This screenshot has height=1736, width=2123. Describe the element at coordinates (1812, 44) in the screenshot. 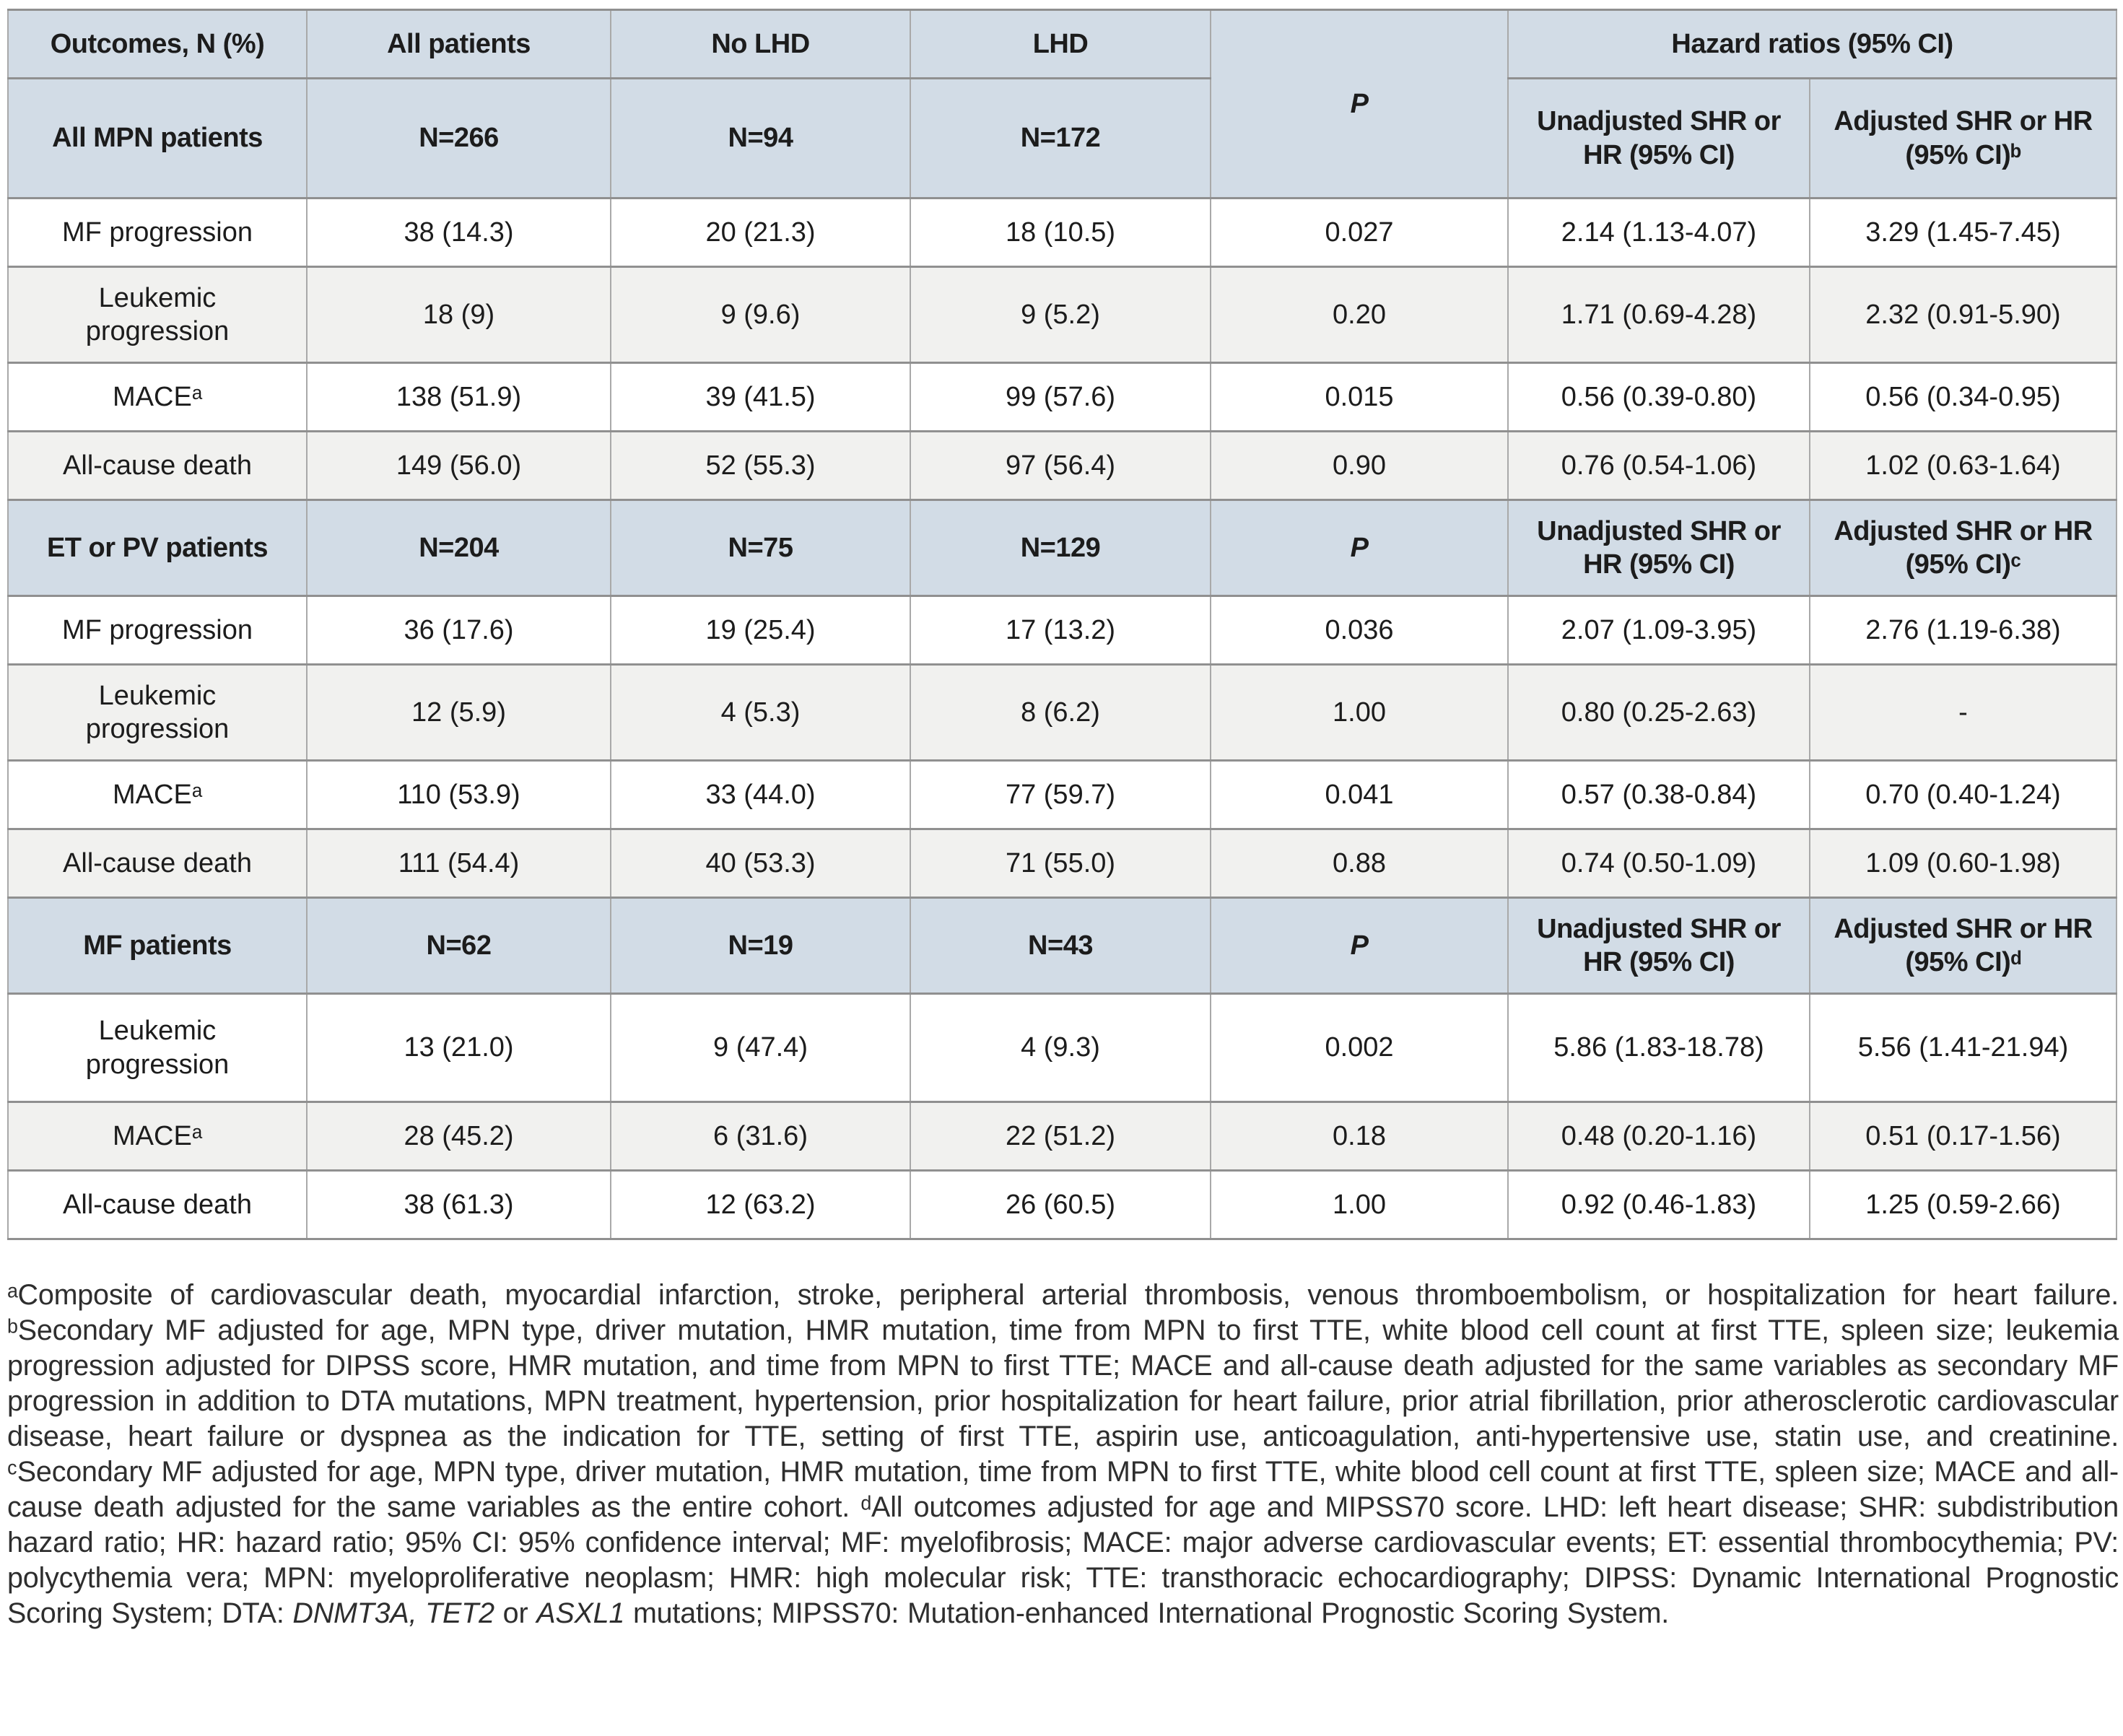

I see `col-header-hazard-ratios: Hazard ratios (95% CI)` at that location.